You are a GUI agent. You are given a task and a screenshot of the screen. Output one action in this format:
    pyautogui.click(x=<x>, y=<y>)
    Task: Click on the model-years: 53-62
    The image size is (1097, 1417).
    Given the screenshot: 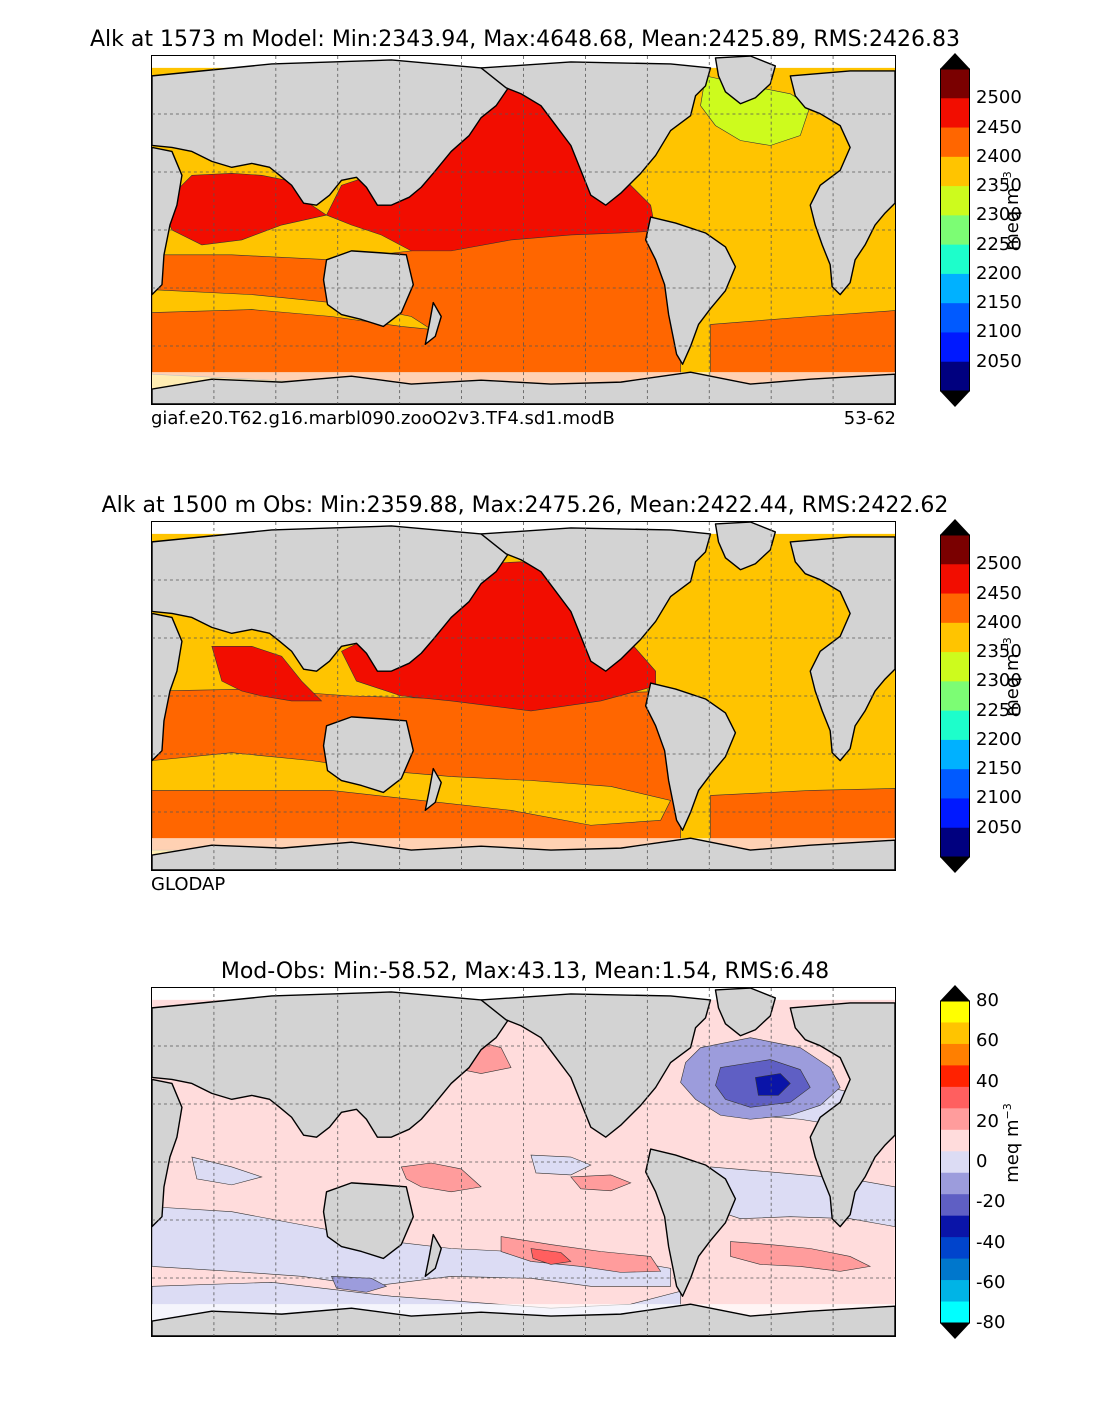 What is the action you would take?
    pyautogui.click(x=869, y=418)
    